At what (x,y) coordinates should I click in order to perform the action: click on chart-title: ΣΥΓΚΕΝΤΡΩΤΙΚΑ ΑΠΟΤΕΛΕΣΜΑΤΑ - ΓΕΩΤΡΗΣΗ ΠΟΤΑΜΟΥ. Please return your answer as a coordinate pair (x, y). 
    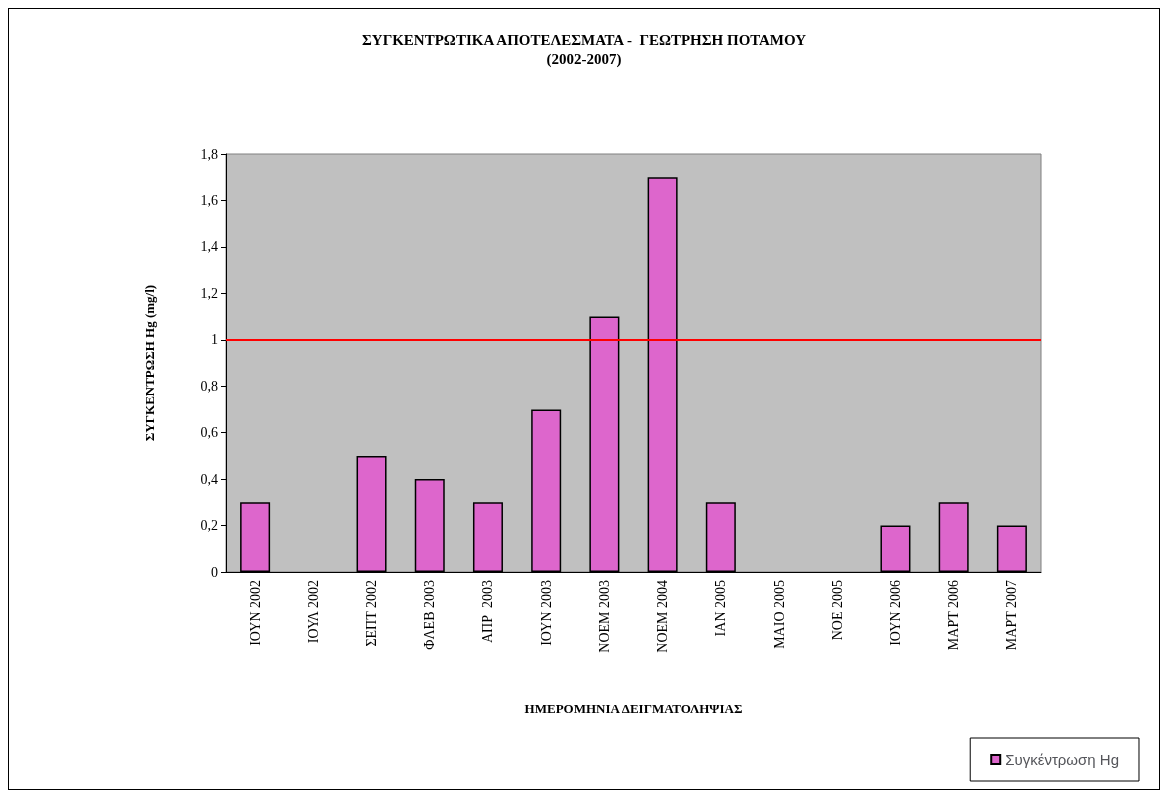
    Looking at the image, I should click on (584, 39).